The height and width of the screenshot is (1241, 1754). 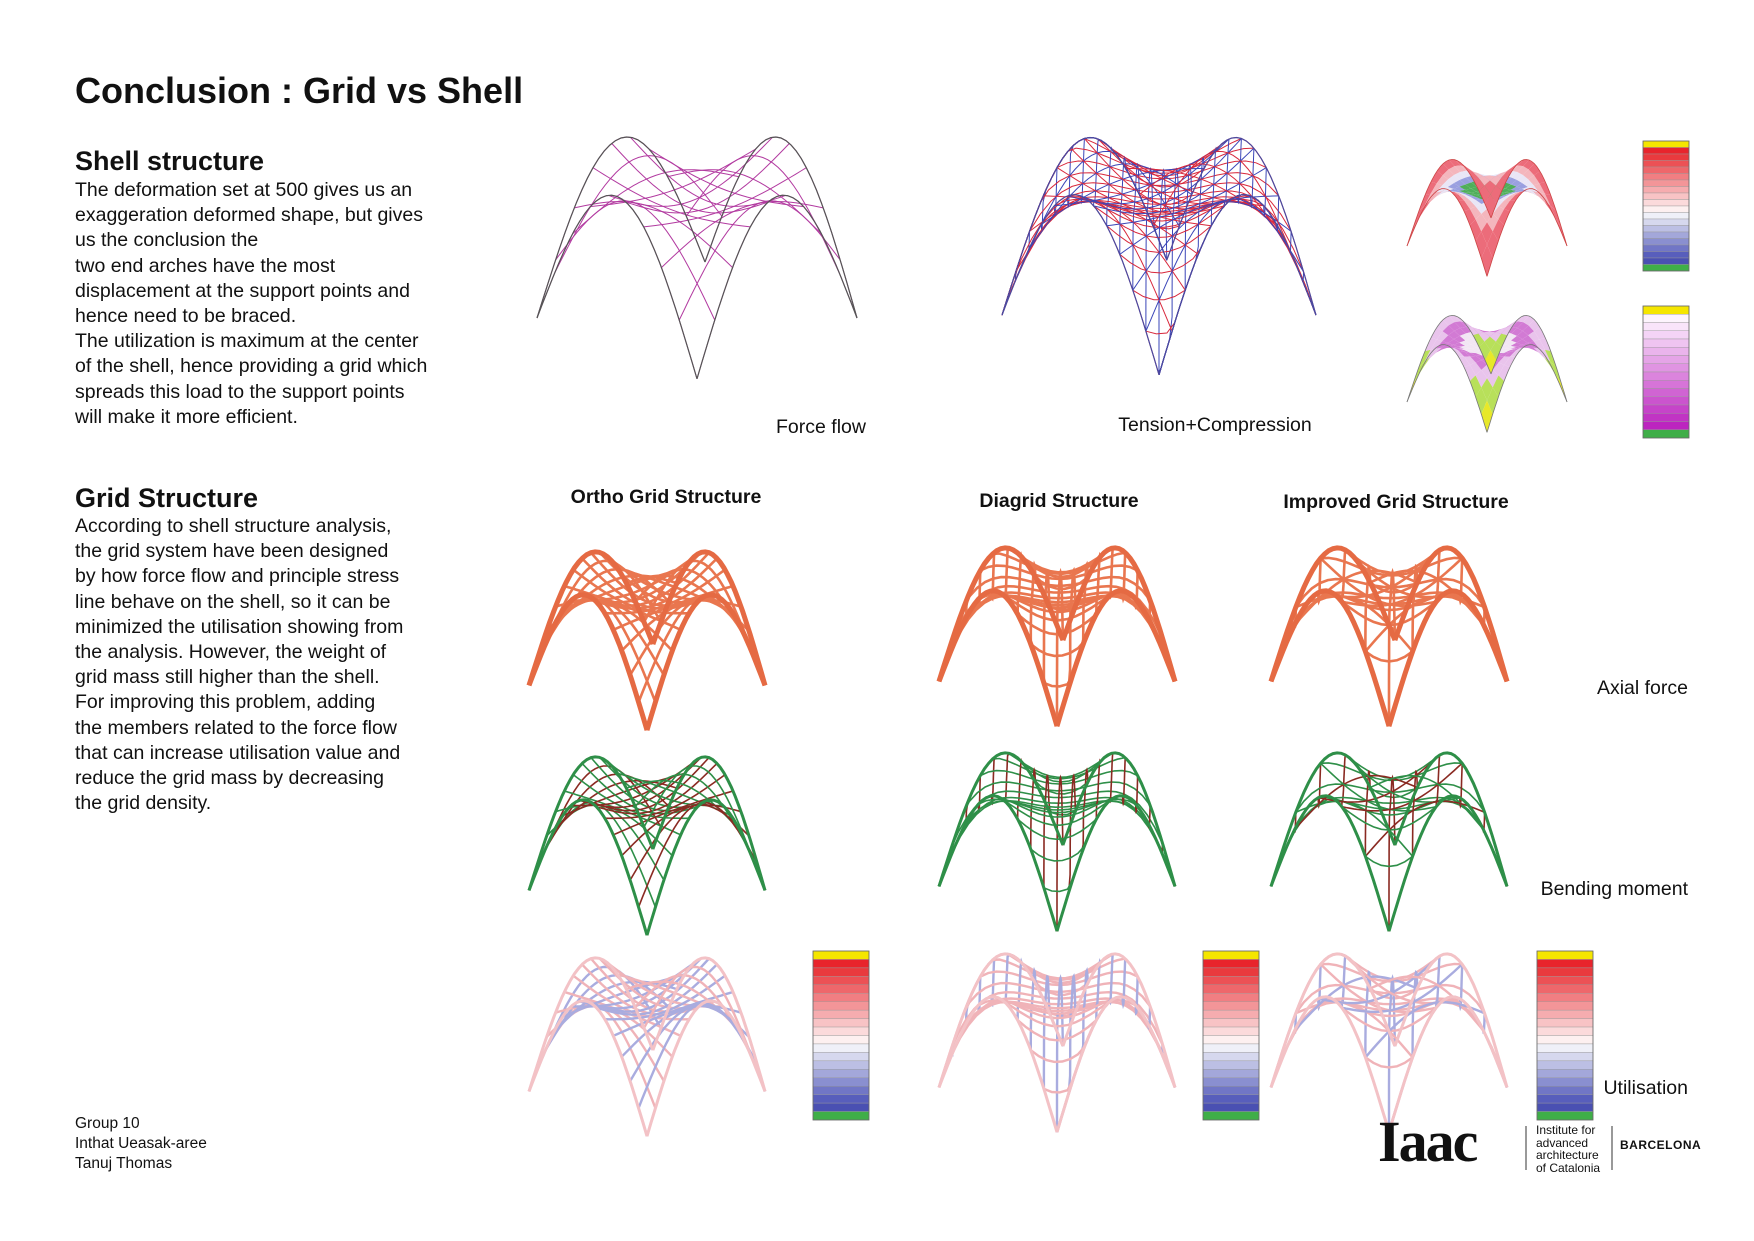 What do you see at coordinates (236, 727) in the screenshot?
I see `paragraph-line: the members related to the force flow` at bounding box center [236, 727].